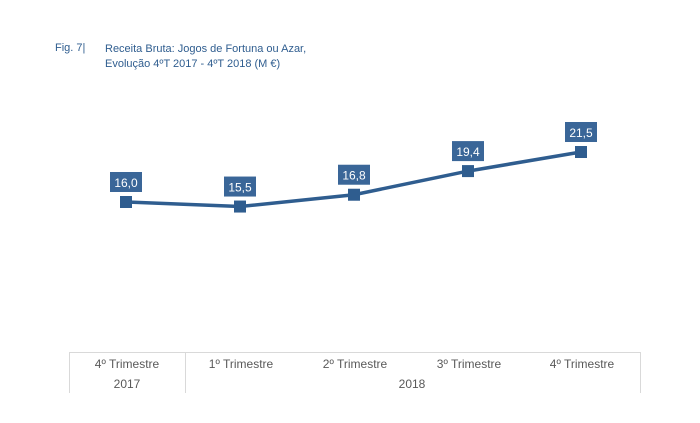 This screenshot has height=423, width=700. Describe the element at coordinates (469, 364) in the screenshot. I see `category-label: 3º Trimestre` at that location.